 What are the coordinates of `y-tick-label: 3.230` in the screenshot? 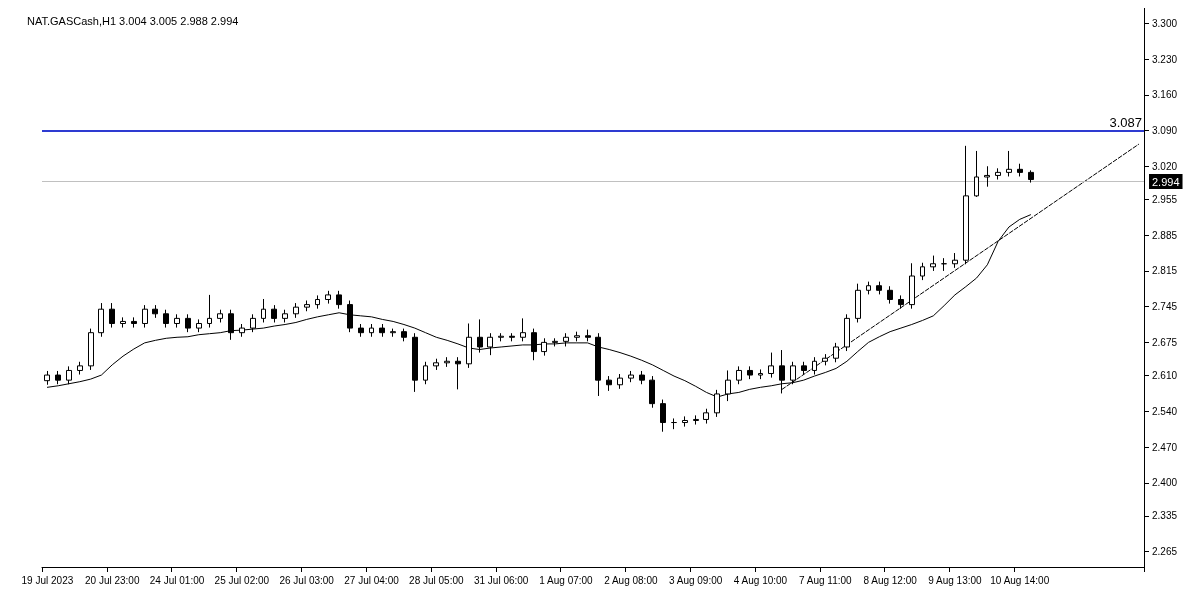 It's located at (1165, 59).